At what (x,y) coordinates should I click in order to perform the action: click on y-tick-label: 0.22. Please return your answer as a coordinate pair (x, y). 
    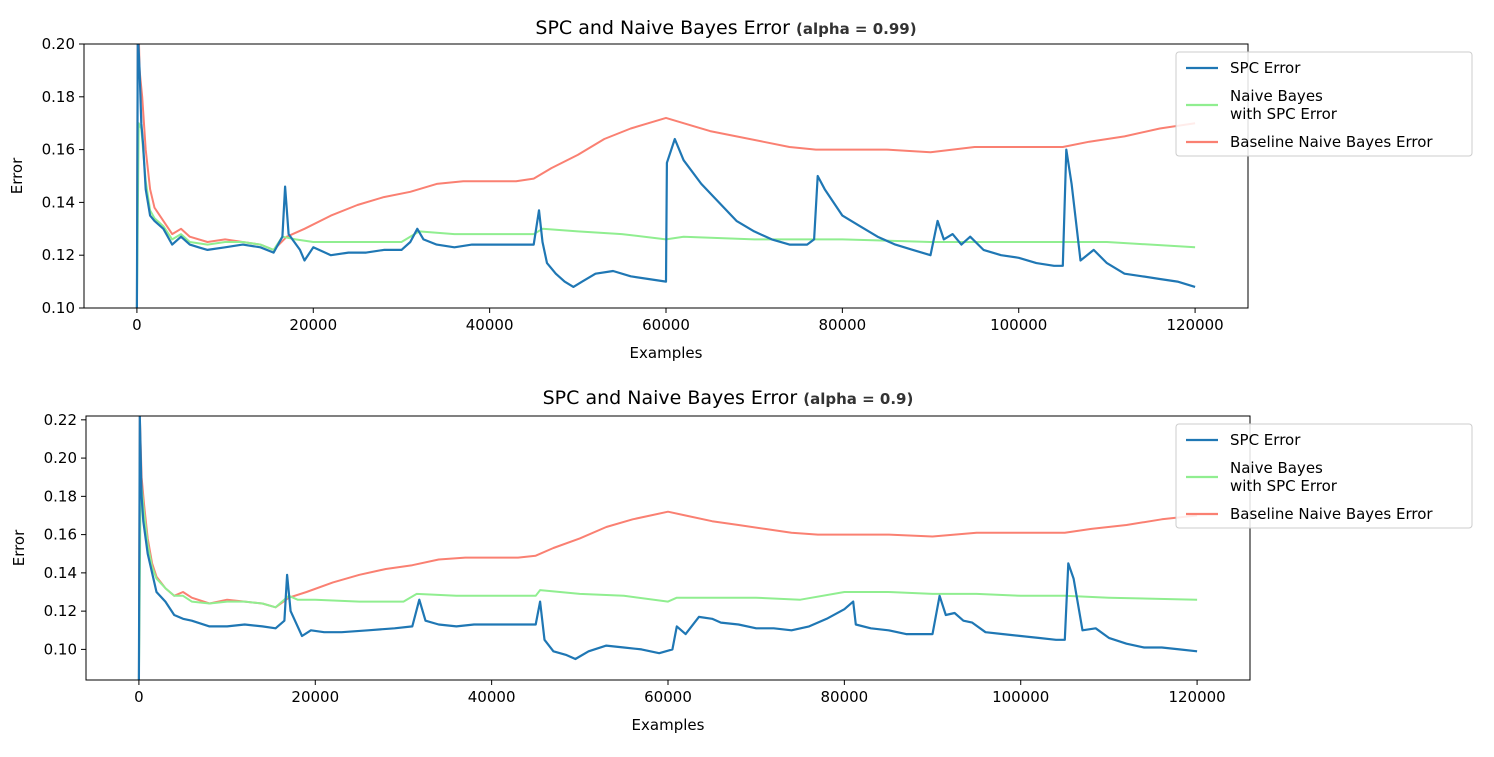
    Looking at the image, I should click on (60, 420).